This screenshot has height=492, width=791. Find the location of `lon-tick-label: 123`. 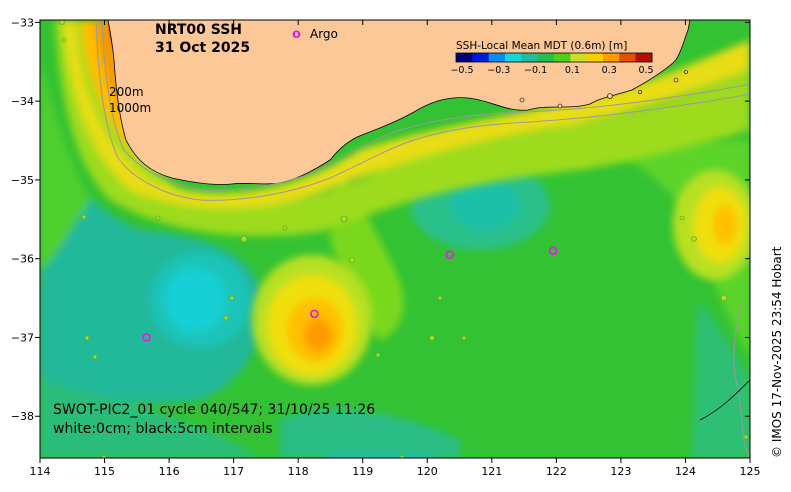

lon-tick-label: 123 is located at coordinates (620, 471).